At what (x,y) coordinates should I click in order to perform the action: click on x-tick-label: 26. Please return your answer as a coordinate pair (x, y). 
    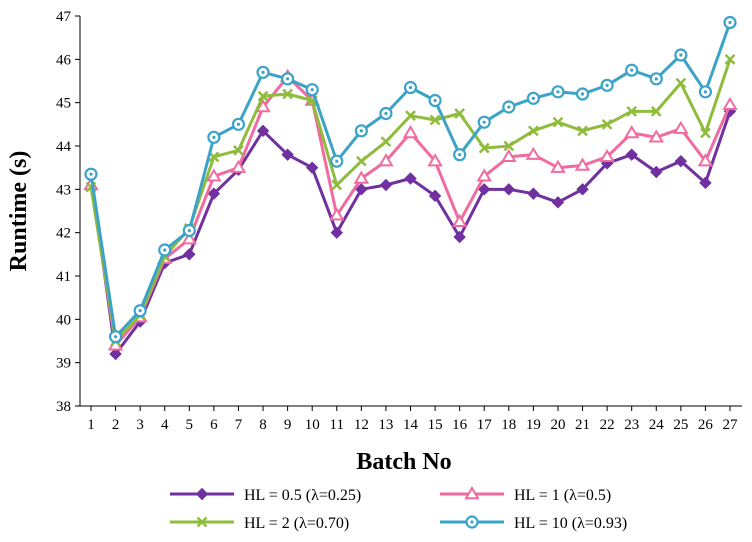
    Looking at the image, I should click on (706, 425).